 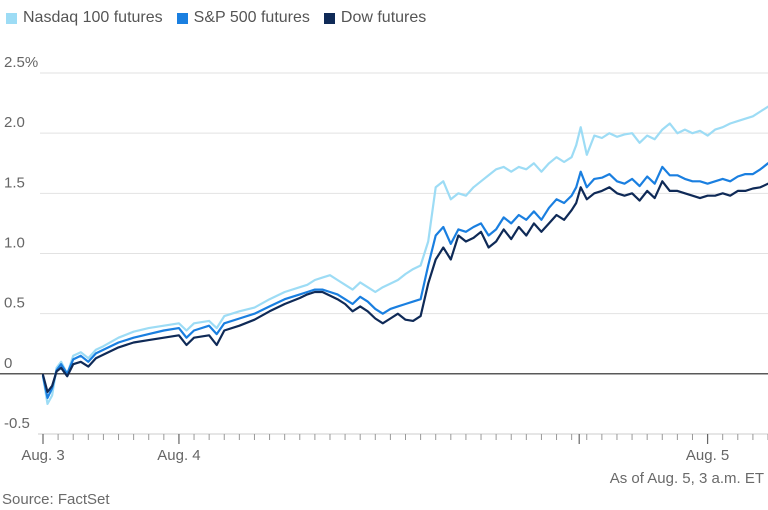 What do you see at coordinates (14, 182) in the screenshot?
I see `y-tick-label: 1.5` at bounding box center [14, 182].